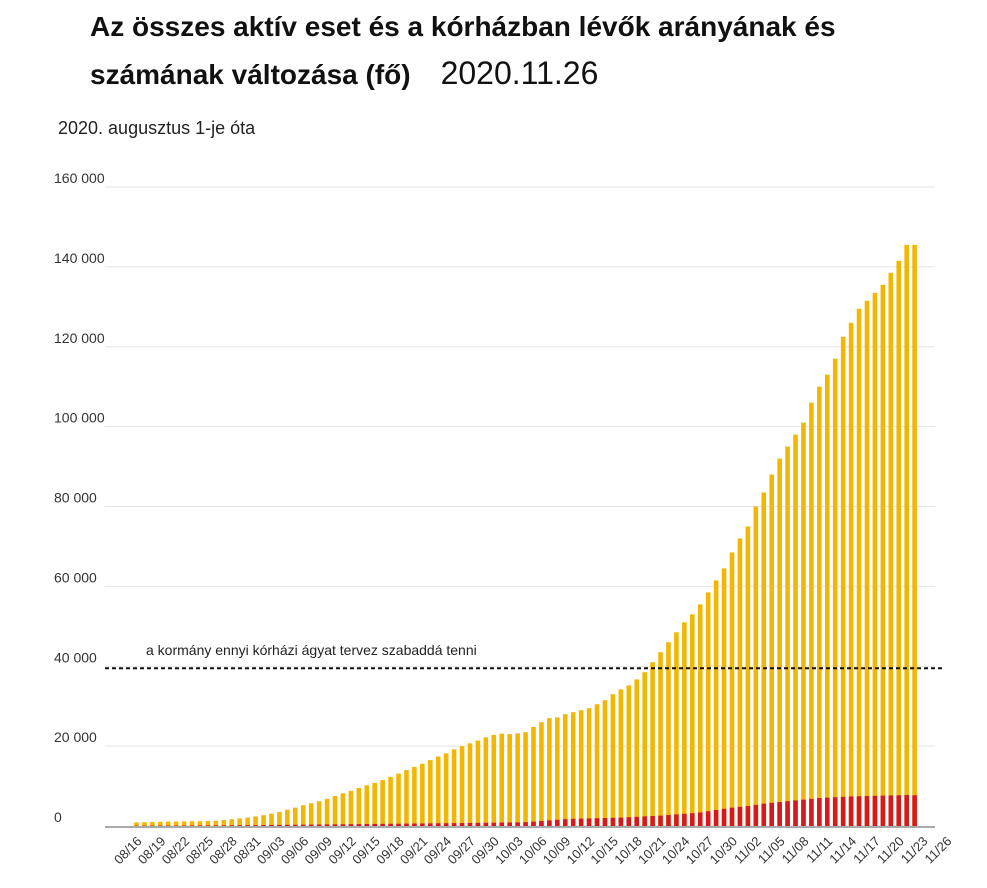 The width and height of the screenshot is (987, 888). What do you see at coordinates (519, 73) in the screenshot?
I see `chart-date: 2020.11.26` at bounding box center [519, 73].